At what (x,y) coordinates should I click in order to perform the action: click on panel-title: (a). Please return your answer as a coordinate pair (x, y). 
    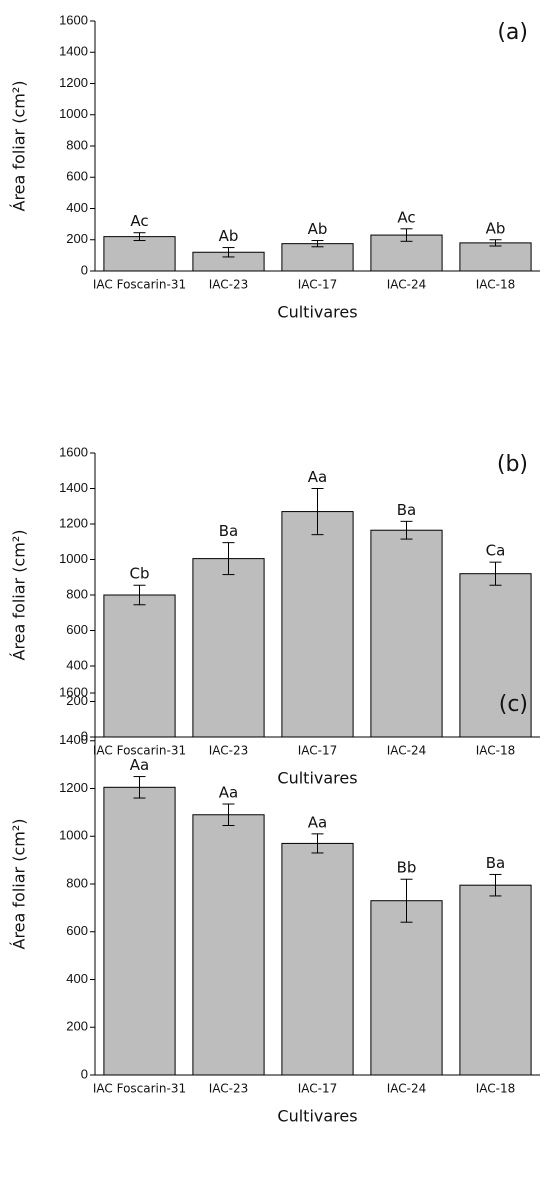
    Looking at the image, I should click on (512, 32).